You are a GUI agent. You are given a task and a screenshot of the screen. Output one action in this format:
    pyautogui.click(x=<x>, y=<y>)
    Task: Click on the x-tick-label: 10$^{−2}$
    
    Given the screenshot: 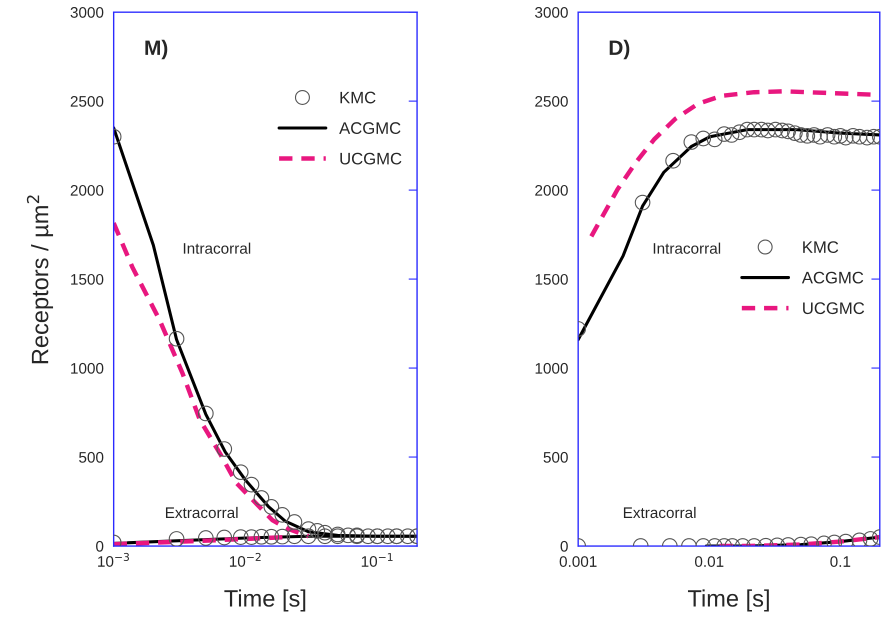 What is the action you would take?
    pyautogui.click(x=245, y=559)
    